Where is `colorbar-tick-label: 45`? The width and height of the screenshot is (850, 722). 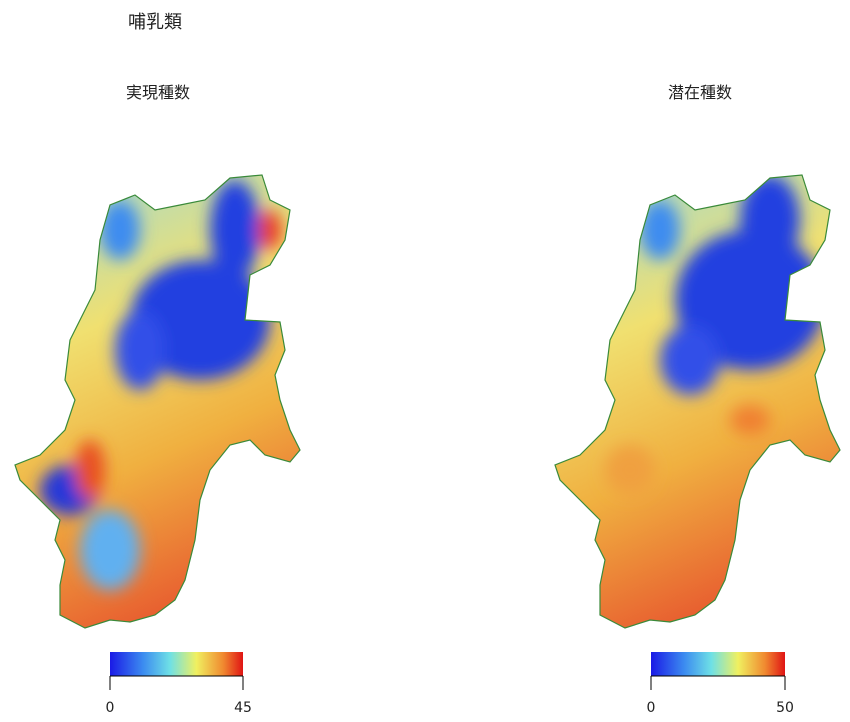
colorbar-tick-label: 45 is located at coordinates (243, 708).